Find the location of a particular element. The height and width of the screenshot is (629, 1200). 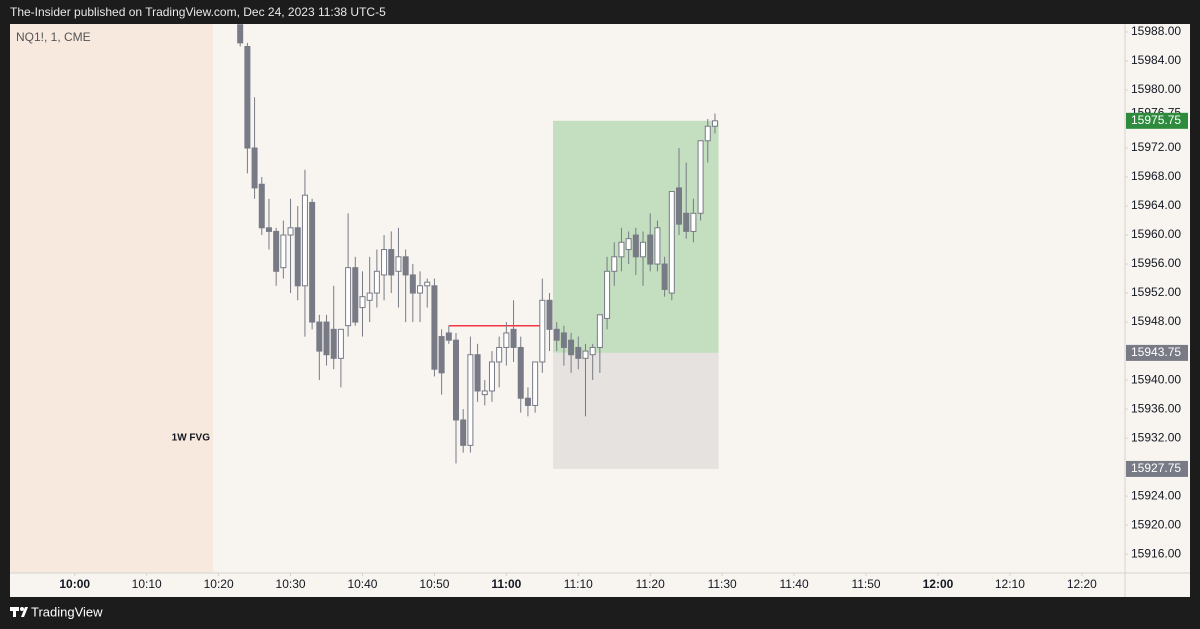

y-tick-label: 15936.00 is located at coordinates (1156, 408).